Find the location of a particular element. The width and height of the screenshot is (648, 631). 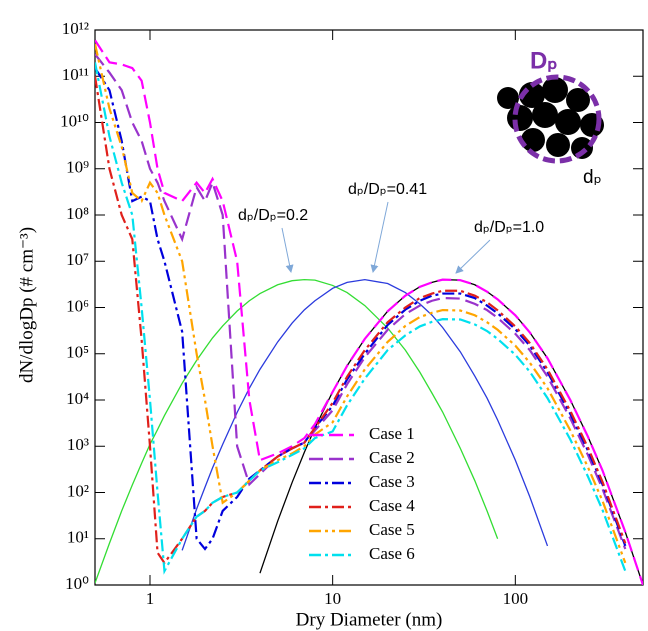

y-tick-label: 10⁵ is located at coordinates (77, 352).